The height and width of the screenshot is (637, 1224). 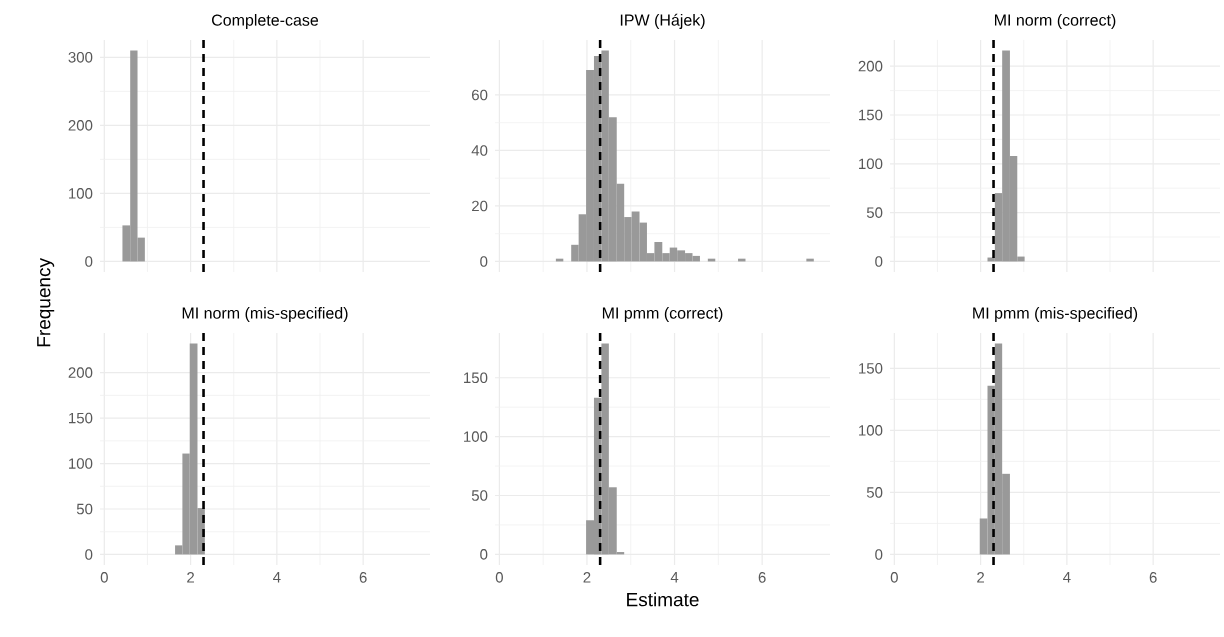 What do you see at coordinates (479, 150) in the screenshot?
I see `y-tick-label: 40` at bounding box center [479, 150].